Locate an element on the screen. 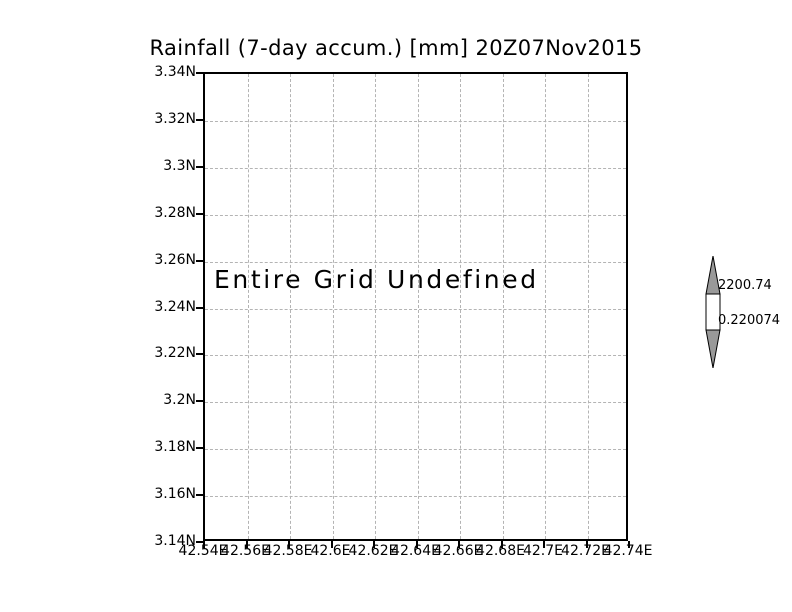 This screenshot has height=612, width=792. x-axis-tick-label: 42.74E is located at coordinates (628, 551).